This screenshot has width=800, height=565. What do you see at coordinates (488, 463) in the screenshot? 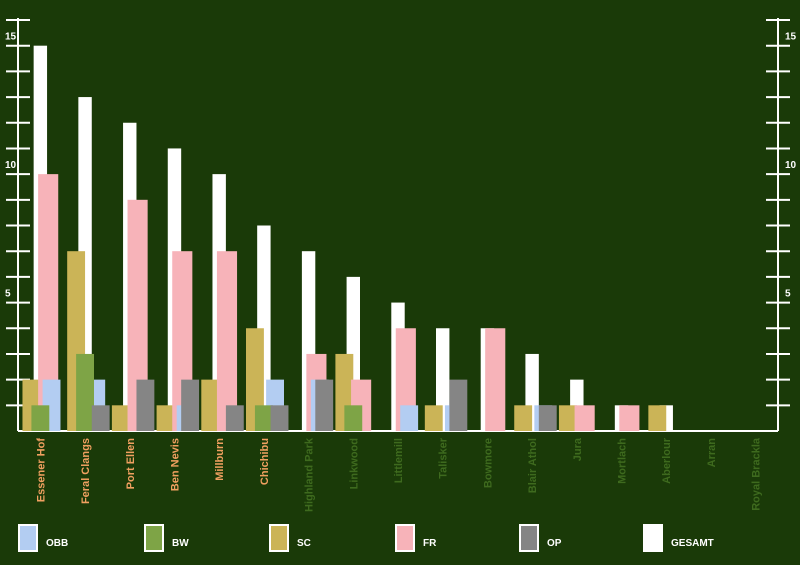
I see `x-tick-label: Bowmore` at bounding box center [488, 463].